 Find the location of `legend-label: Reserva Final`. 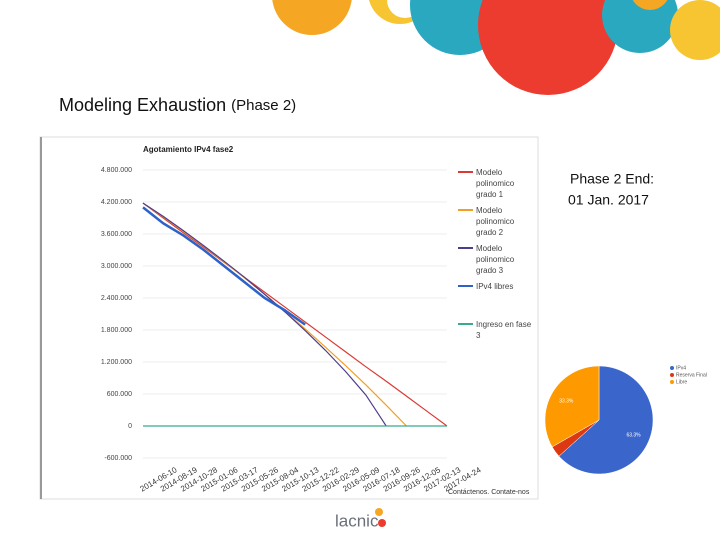

legend-label: Reserva Final is located at coordinates (691, 375).